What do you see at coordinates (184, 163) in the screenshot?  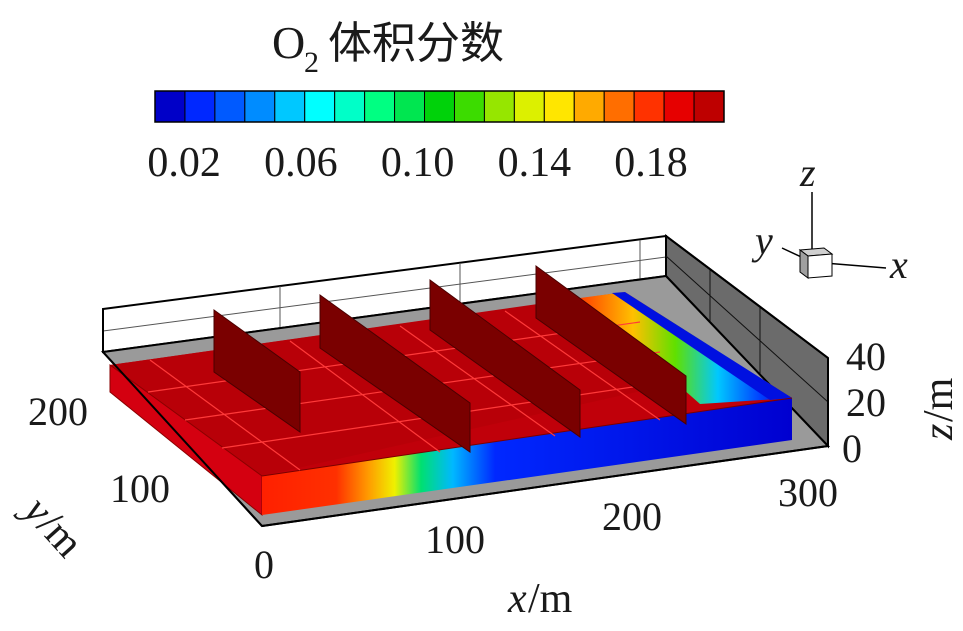 I see `colorbar-tick-label: 0.02` at bounding box center [184, 163].